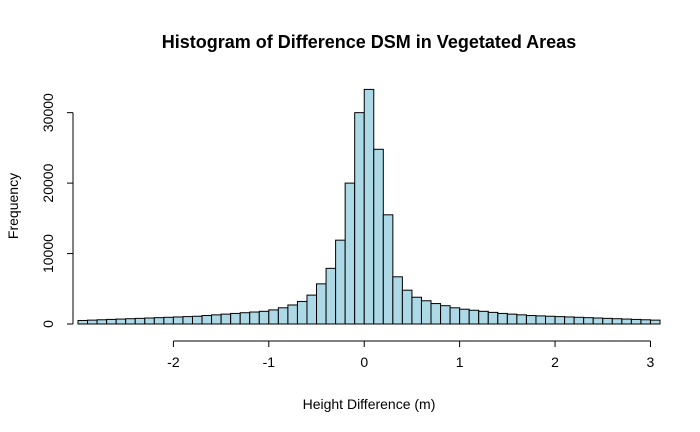  What do you see at coordinates (13, 206) in the screenshot?
I see `y-axis-label: Frequency` at bounding box center [13, 206].